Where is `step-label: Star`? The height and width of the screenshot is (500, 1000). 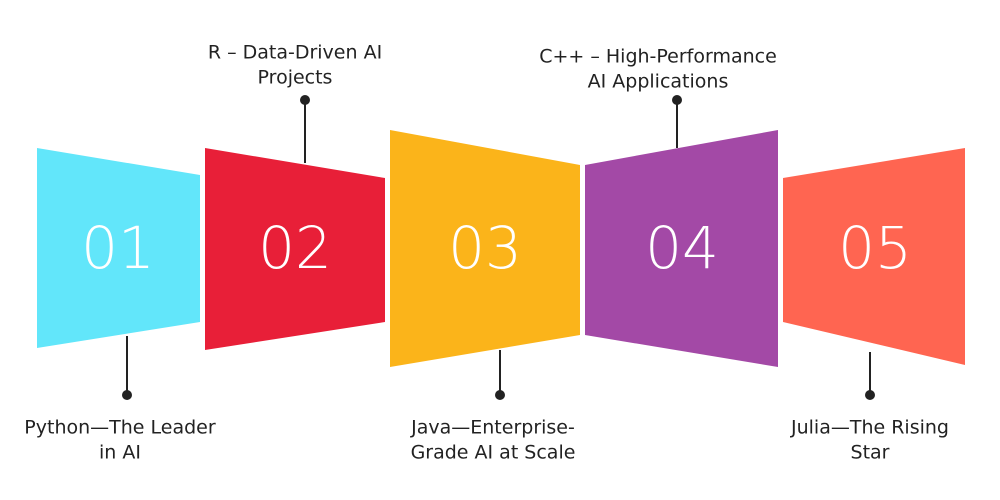 step-label: Star is located at coordinates (870, 453).